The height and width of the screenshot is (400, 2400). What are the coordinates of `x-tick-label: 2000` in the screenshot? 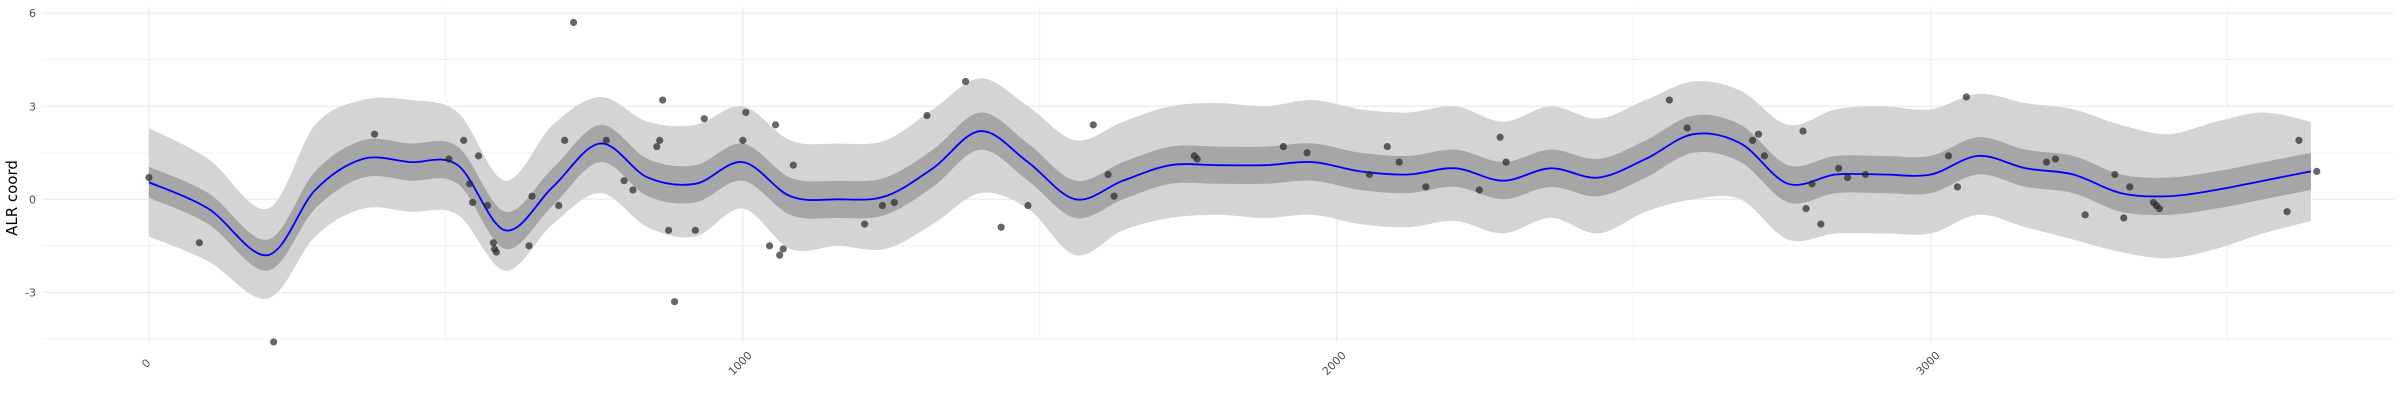 It's located at (1334, 363).